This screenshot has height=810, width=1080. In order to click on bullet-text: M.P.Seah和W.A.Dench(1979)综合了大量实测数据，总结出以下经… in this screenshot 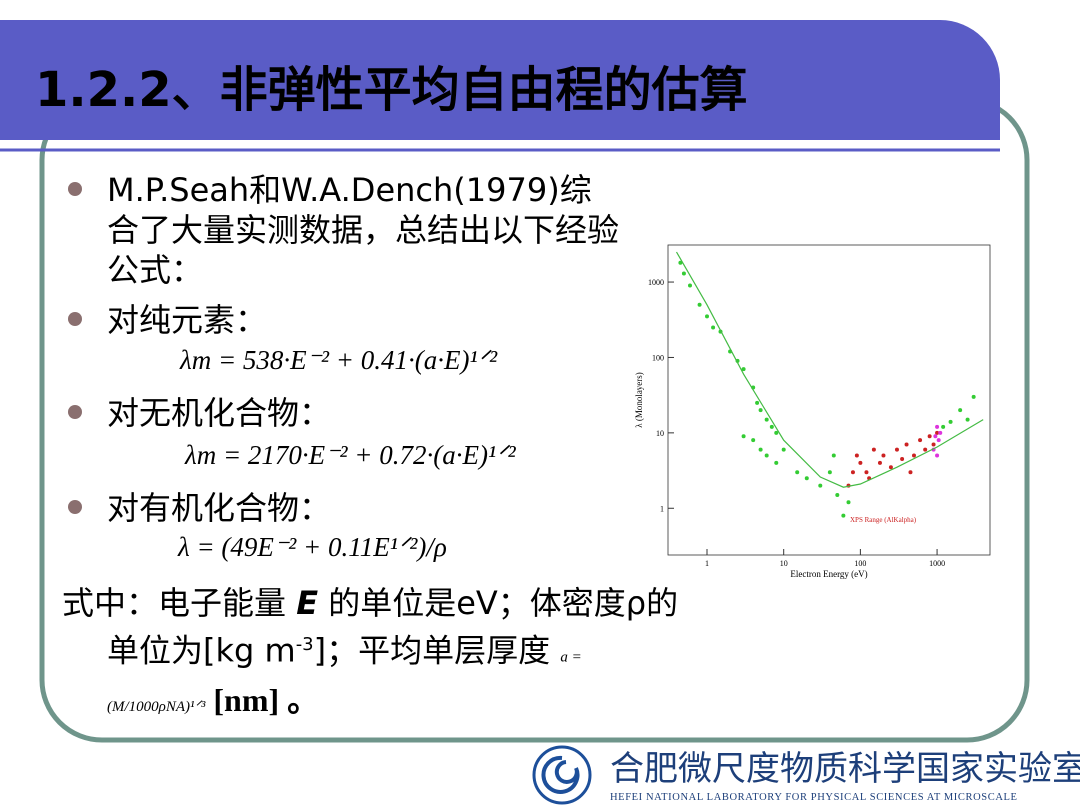, I will do `click(363, 230)`.